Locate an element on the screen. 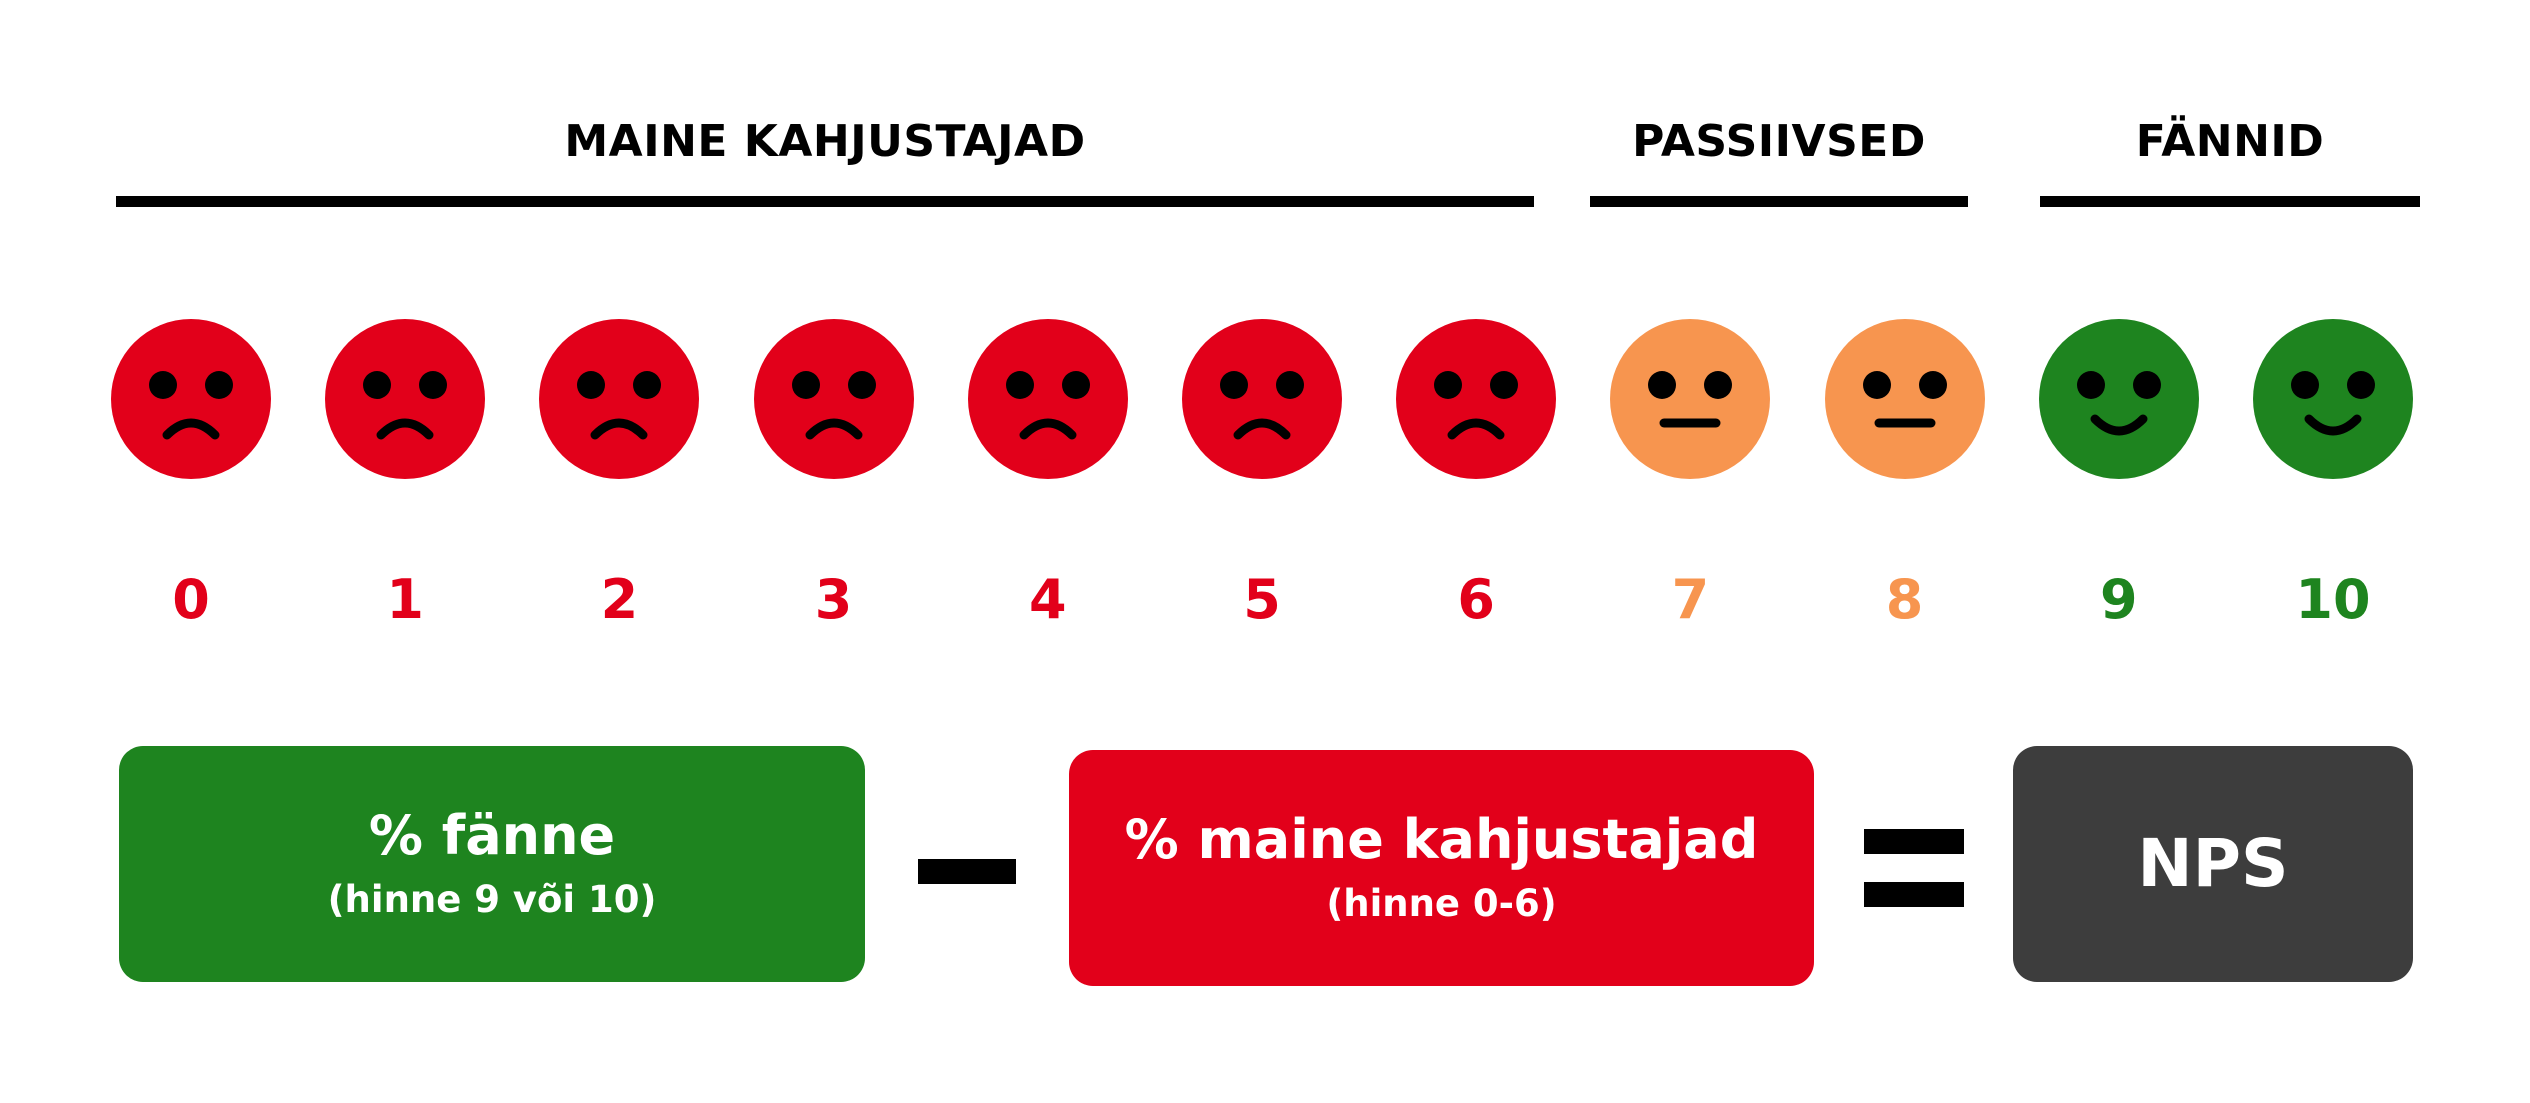 The width and height of the screenshot is (2530, 1103). nps-result-box: NPS is located at coordinates (2213, 864).